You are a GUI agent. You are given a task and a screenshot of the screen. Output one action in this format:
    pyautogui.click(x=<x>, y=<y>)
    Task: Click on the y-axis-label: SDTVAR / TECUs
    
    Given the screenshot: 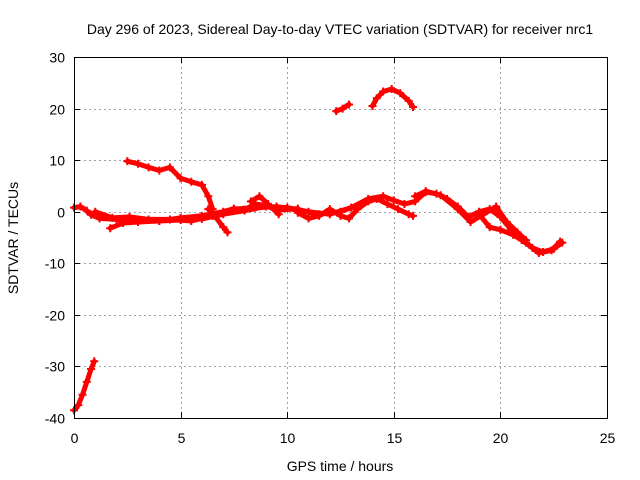 What is the action you would take?
    pyautogui.click(x=13, y=238)
    